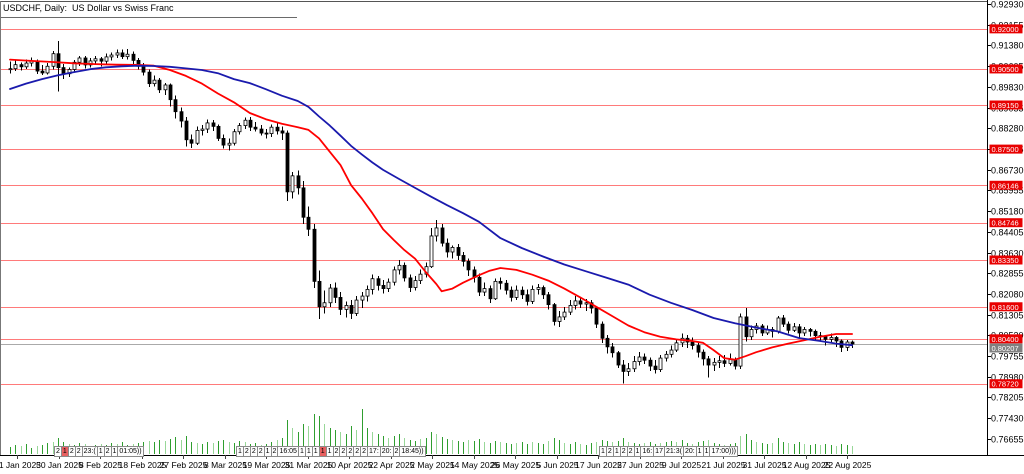  Describe the element at coordinates (432, 465) in the screenshot. I see `date-tick-label: 2 May 2025` at that location.